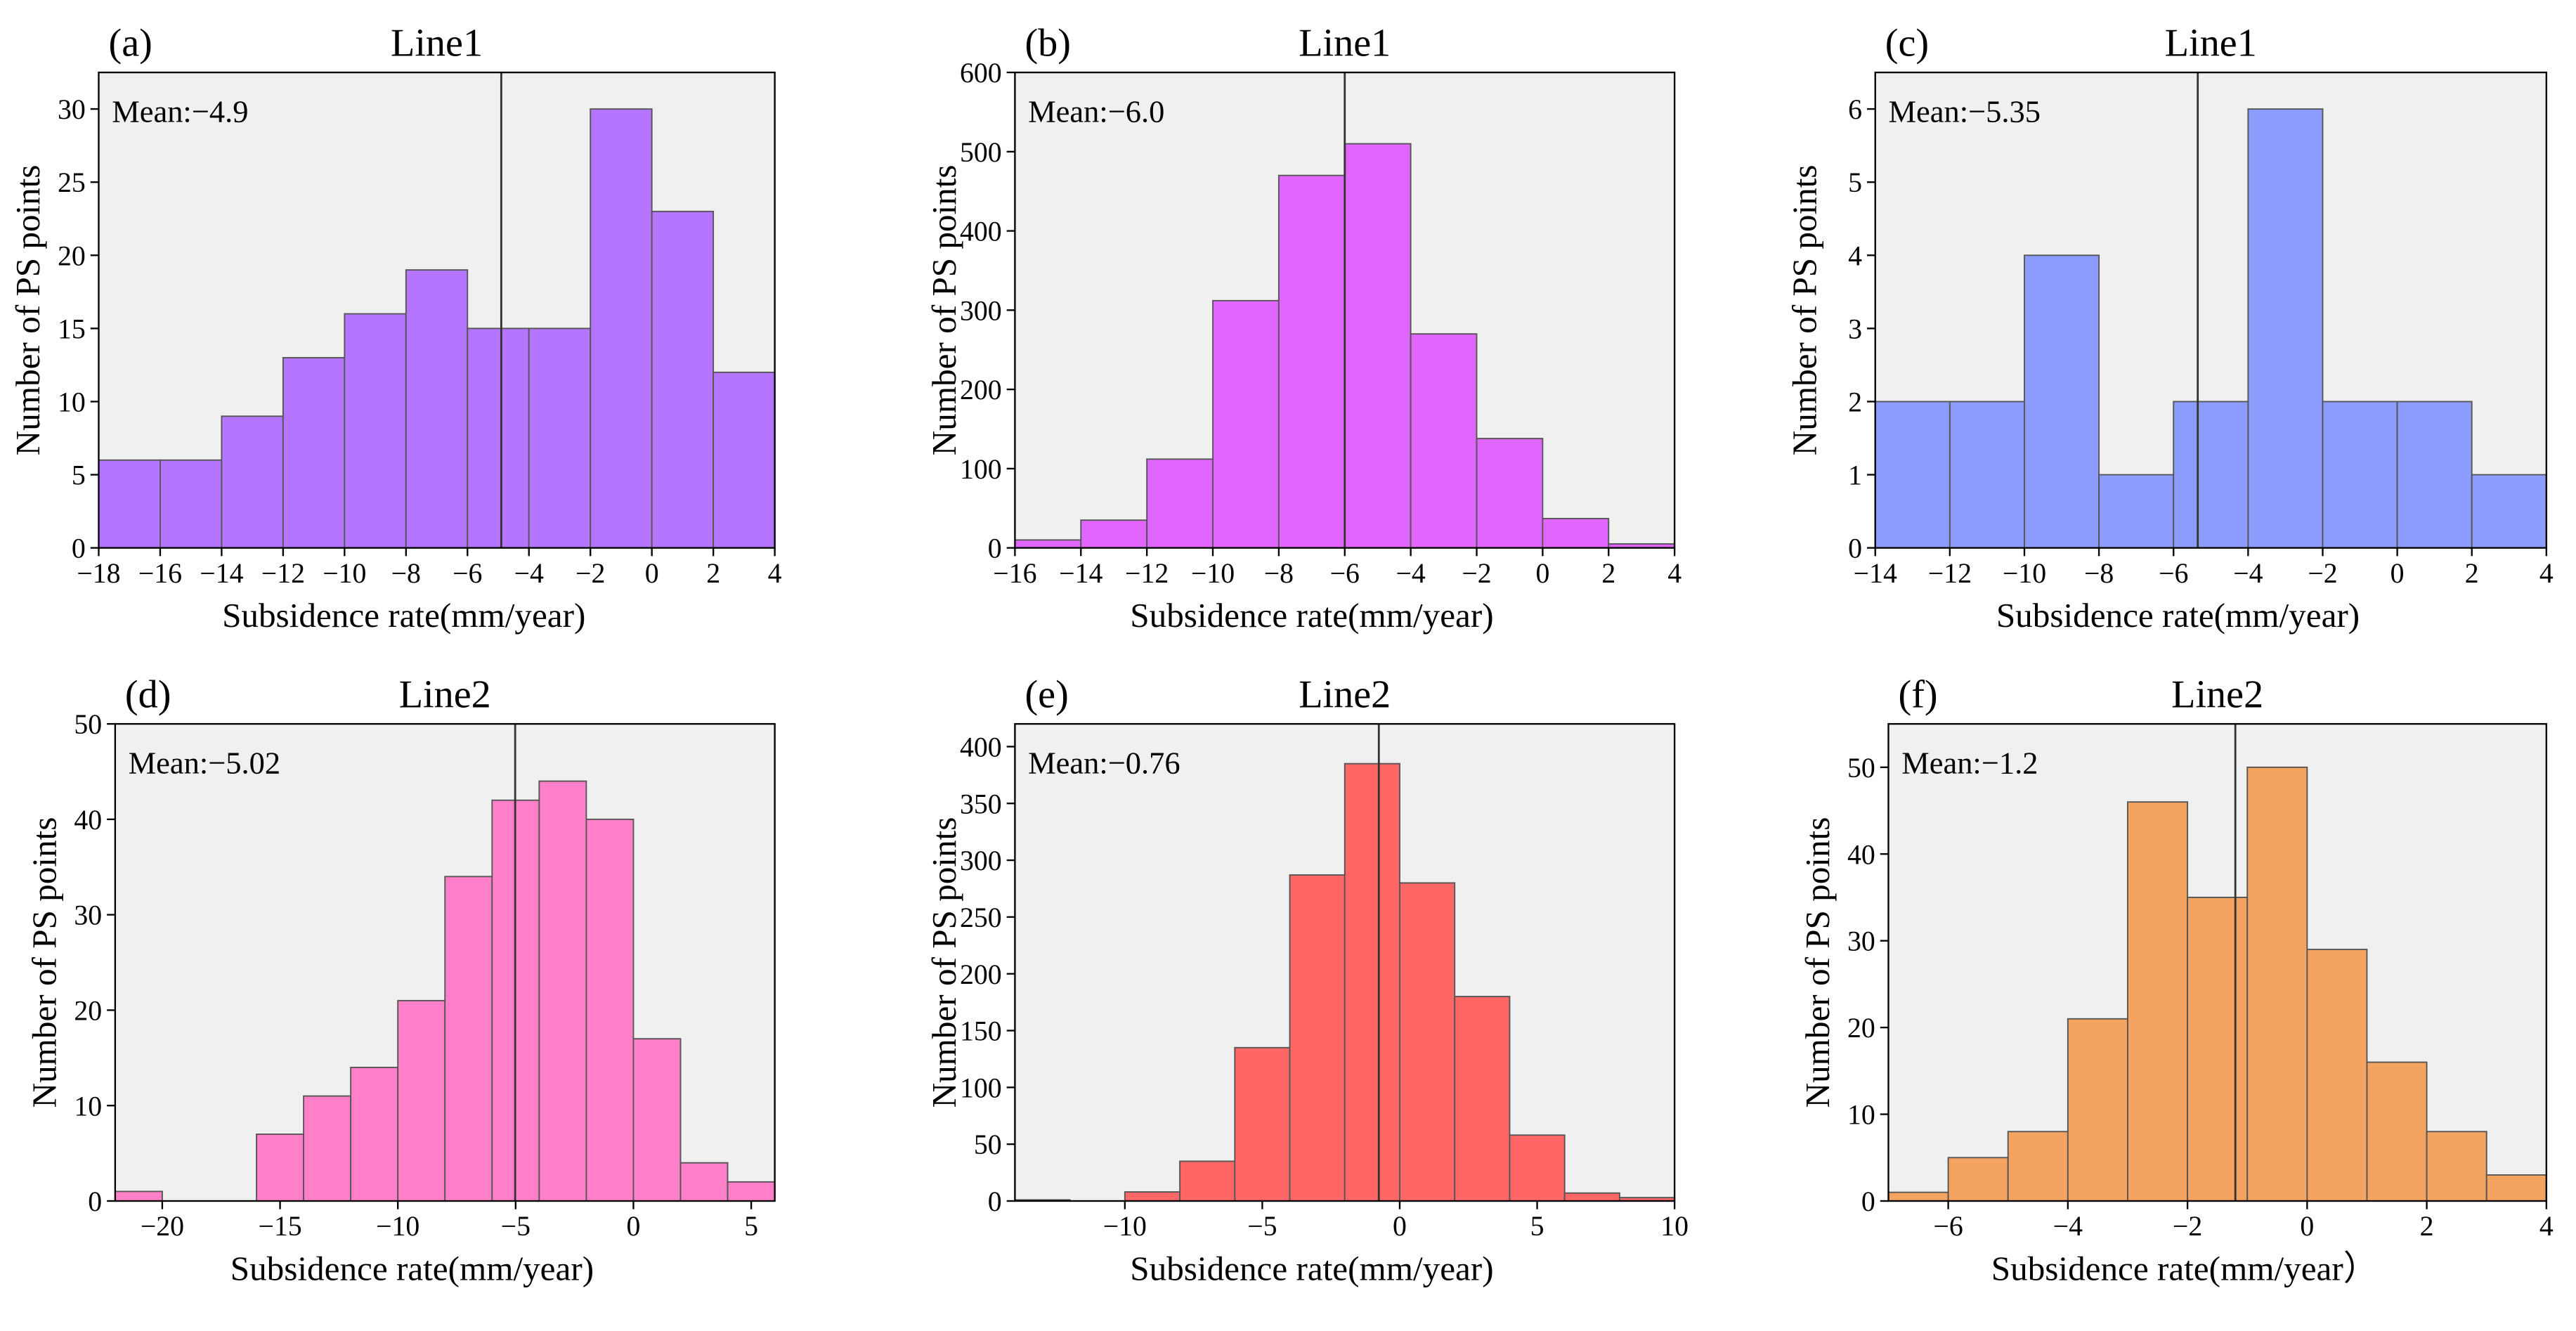 The width and height of the screenshot is (2576, 1331). I want to click on y-tick-label: 150, so click(981, 1031).